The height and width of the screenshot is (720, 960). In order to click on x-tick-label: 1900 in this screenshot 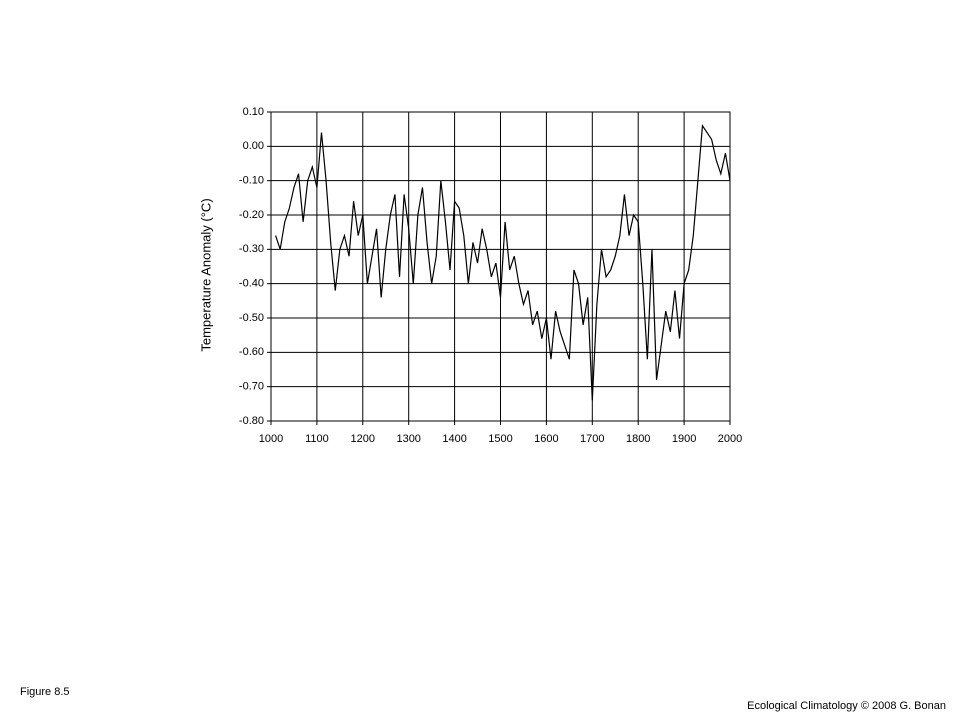, I will do `click(684, 439)`.